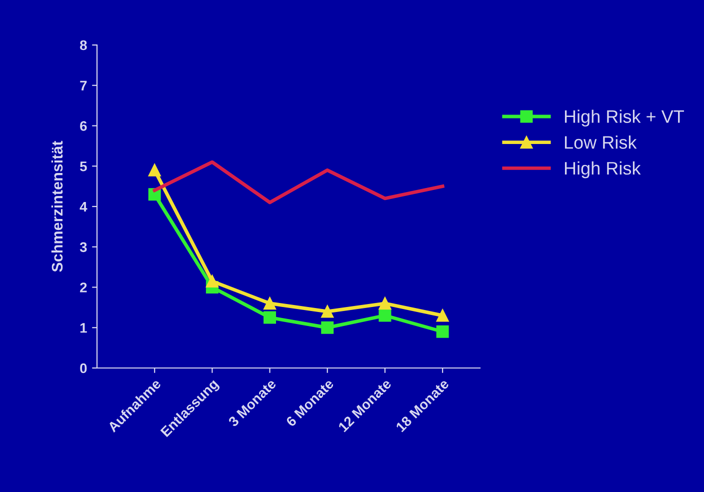 This screenshot has width=704, height=492. I want to click on legend-label: High Risk + VT, so click(624, 118).